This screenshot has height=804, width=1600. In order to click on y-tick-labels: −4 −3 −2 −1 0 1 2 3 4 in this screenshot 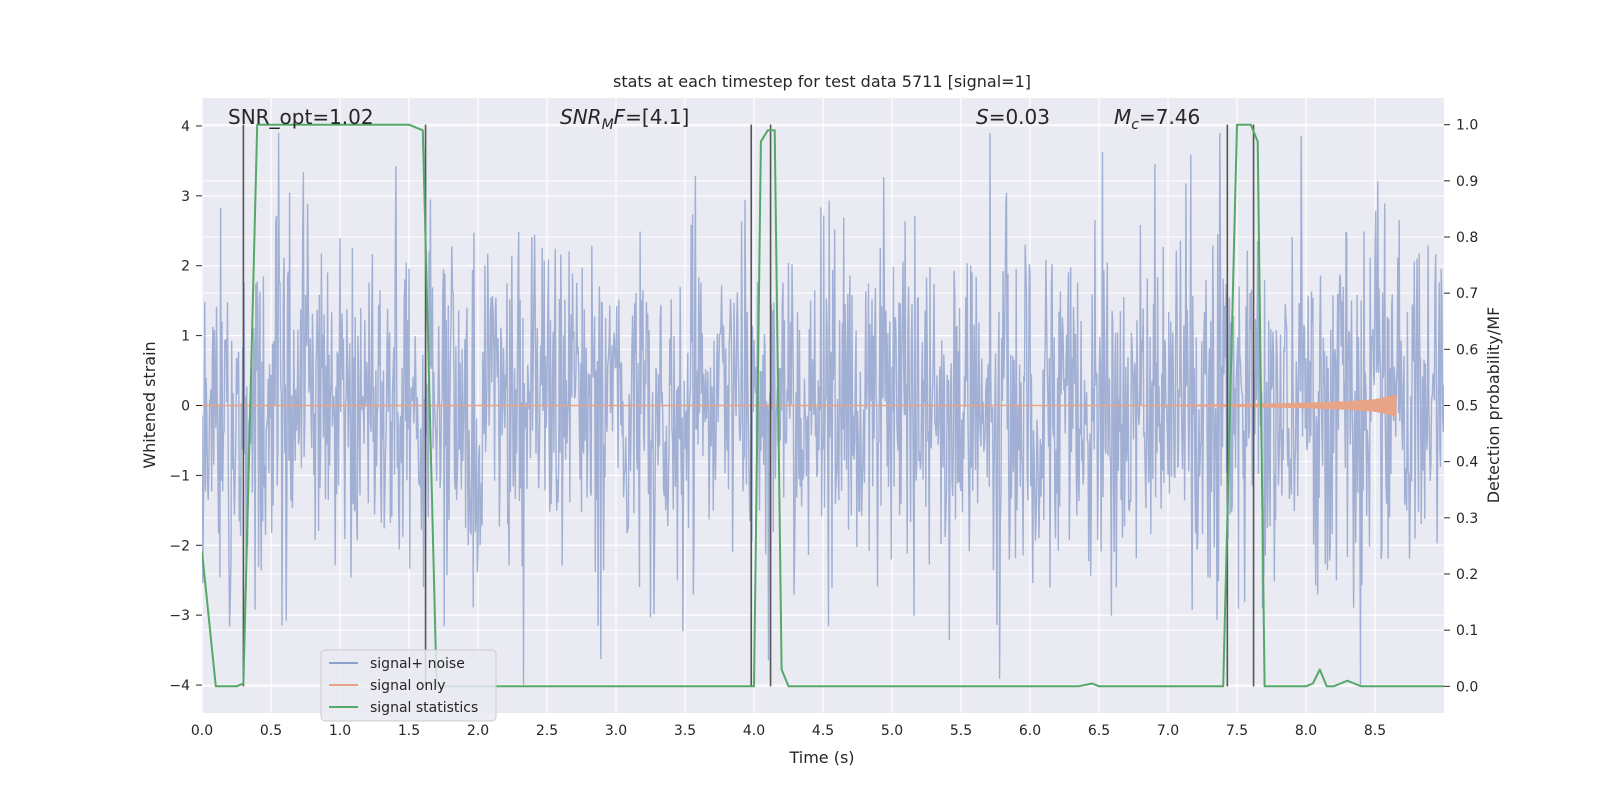, I will do `click(185, 406)`.